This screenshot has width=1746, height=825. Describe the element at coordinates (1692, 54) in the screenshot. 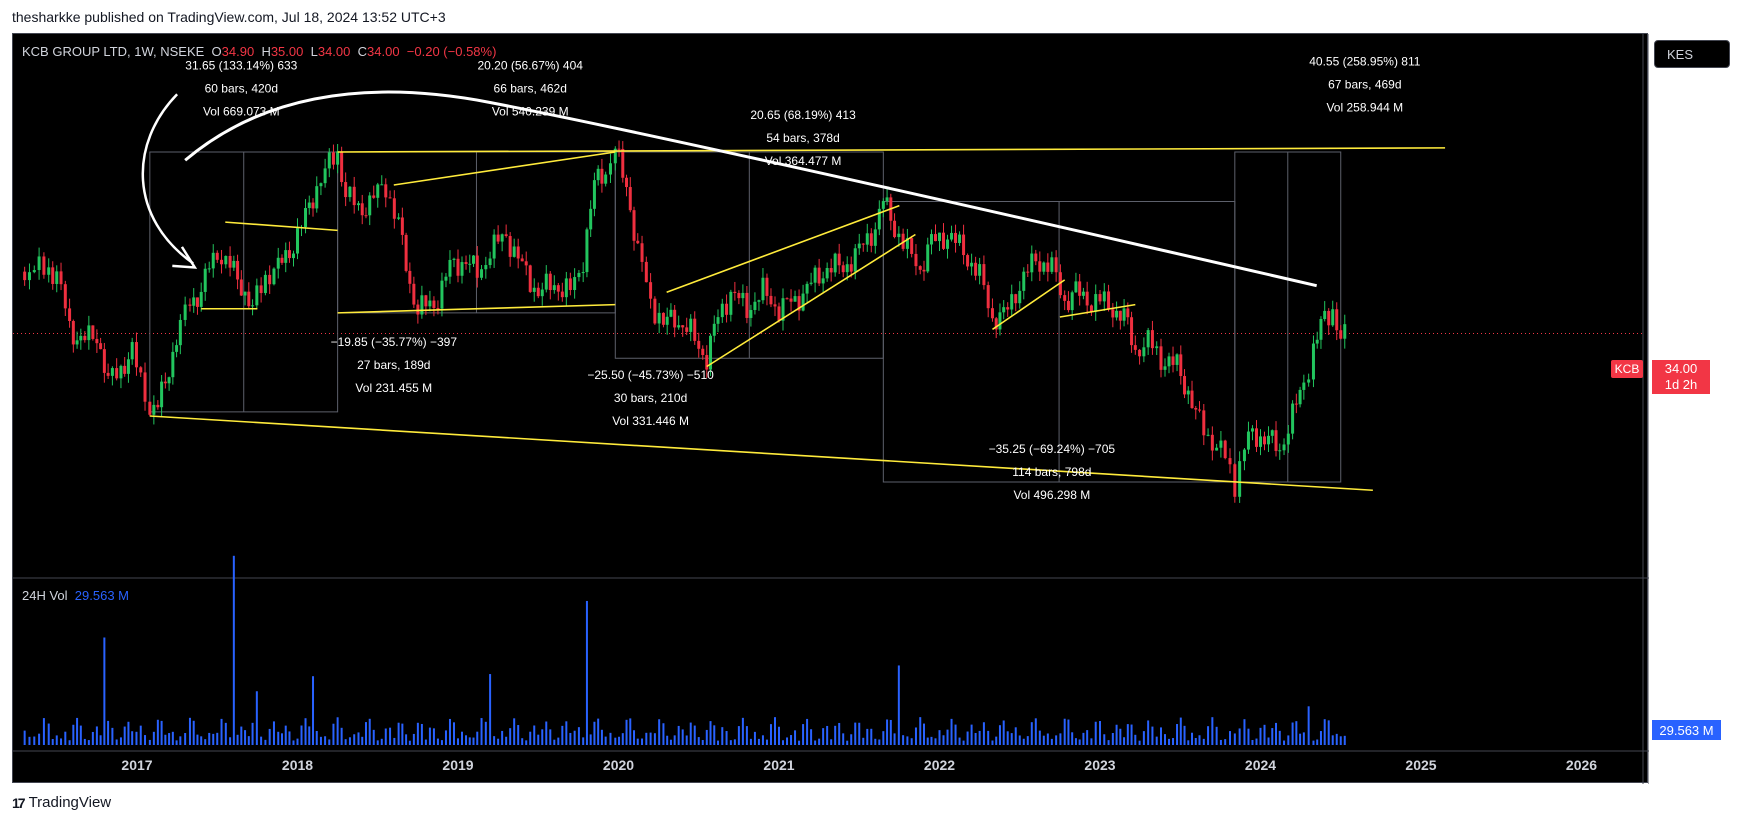

I see `currency-button: KES` at that location.